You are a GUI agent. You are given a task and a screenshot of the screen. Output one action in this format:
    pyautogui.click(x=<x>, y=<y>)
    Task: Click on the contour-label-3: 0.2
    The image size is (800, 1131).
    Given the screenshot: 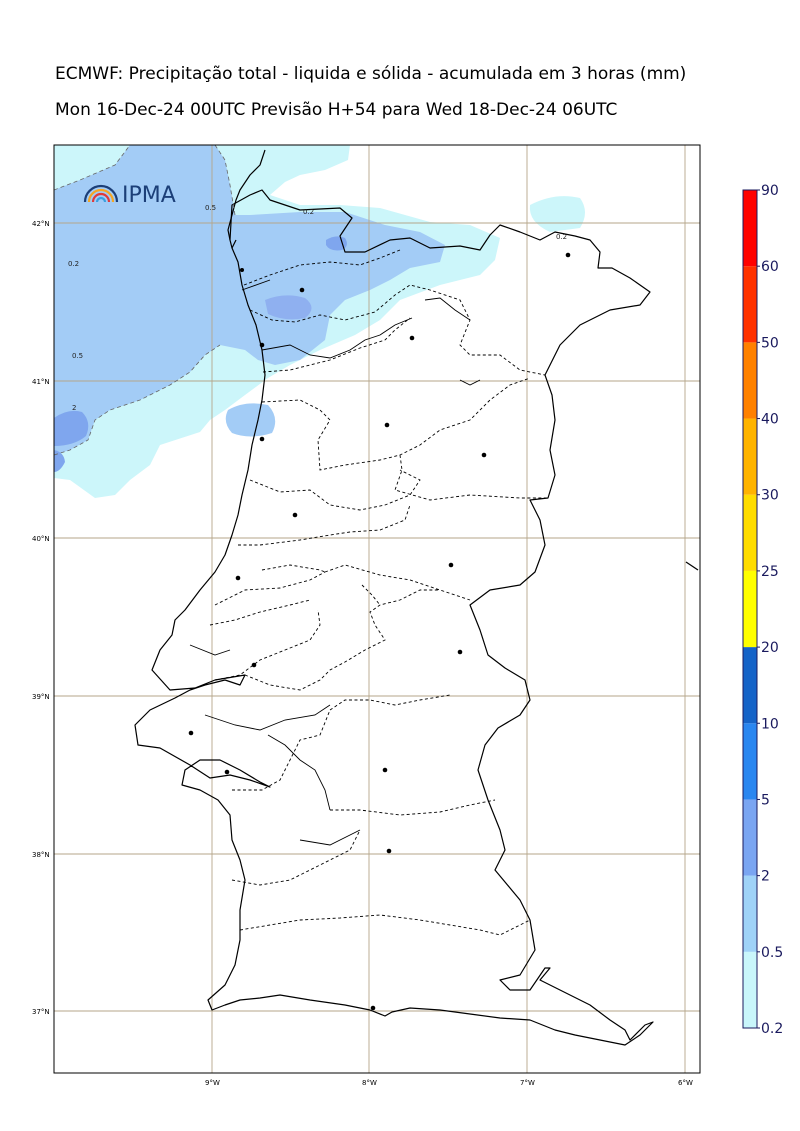 What is the action you would take?
    pyautogui.click(x=308, y=212)
    